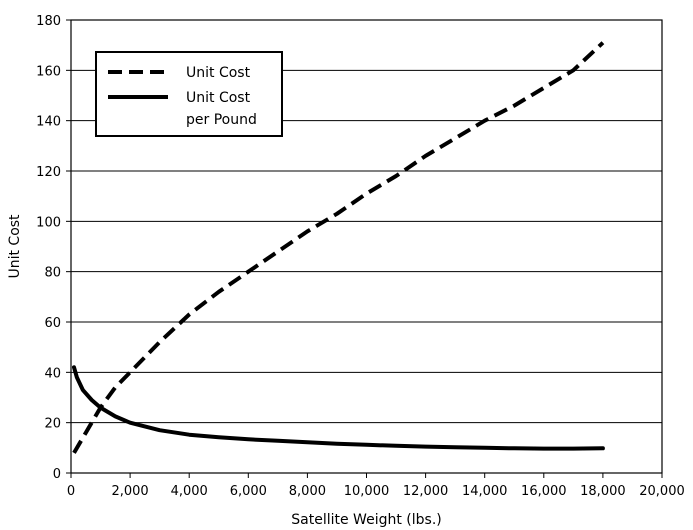 The height and width of the screenshot is (530, 693). What do you see at coordinates (485, 491) in the screenshot?
I see `x-tick-label: 14,000` at bounding box center [485, 491].